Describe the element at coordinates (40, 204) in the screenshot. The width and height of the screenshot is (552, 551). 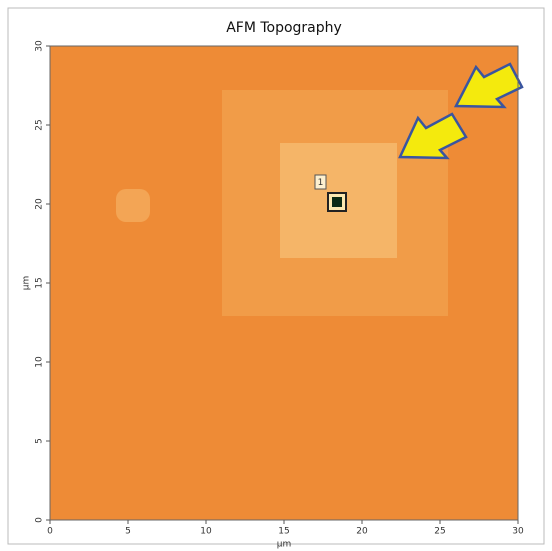
I see `y-tick-label: 20` at that location.